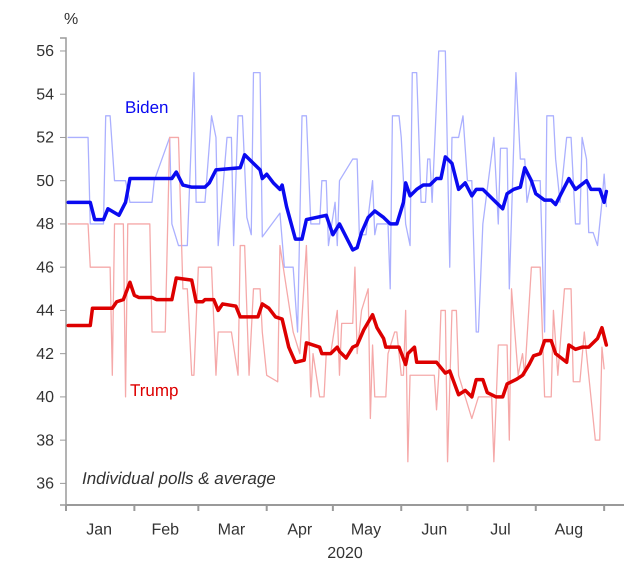 The height and width of the screenshot is (563, 627). I want to click on x-tick-label: Feb, so click(165, 529).